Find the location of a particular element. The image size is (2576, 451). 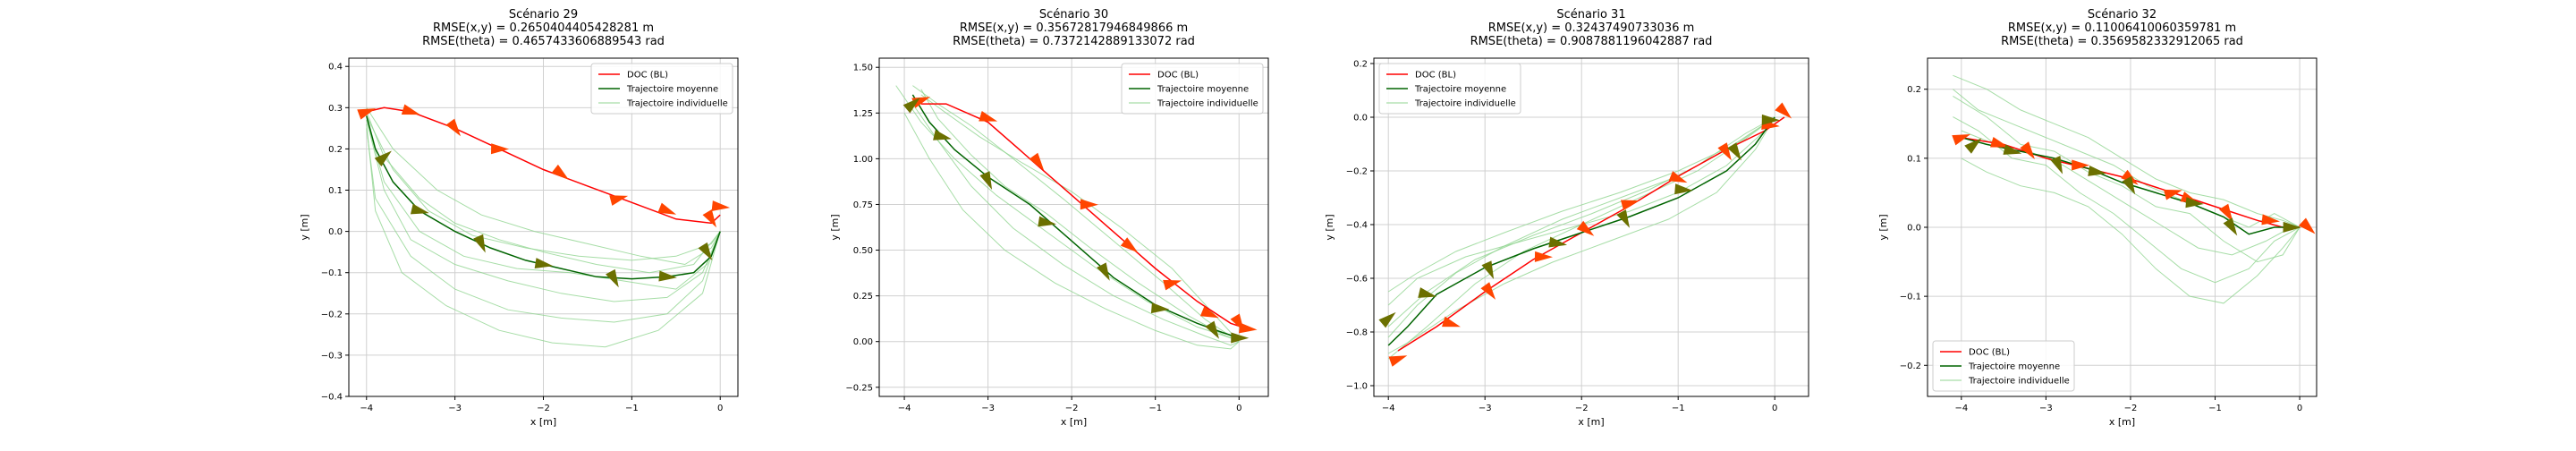

y-tick-label: 0.50 is located at coordinates (863, 251).